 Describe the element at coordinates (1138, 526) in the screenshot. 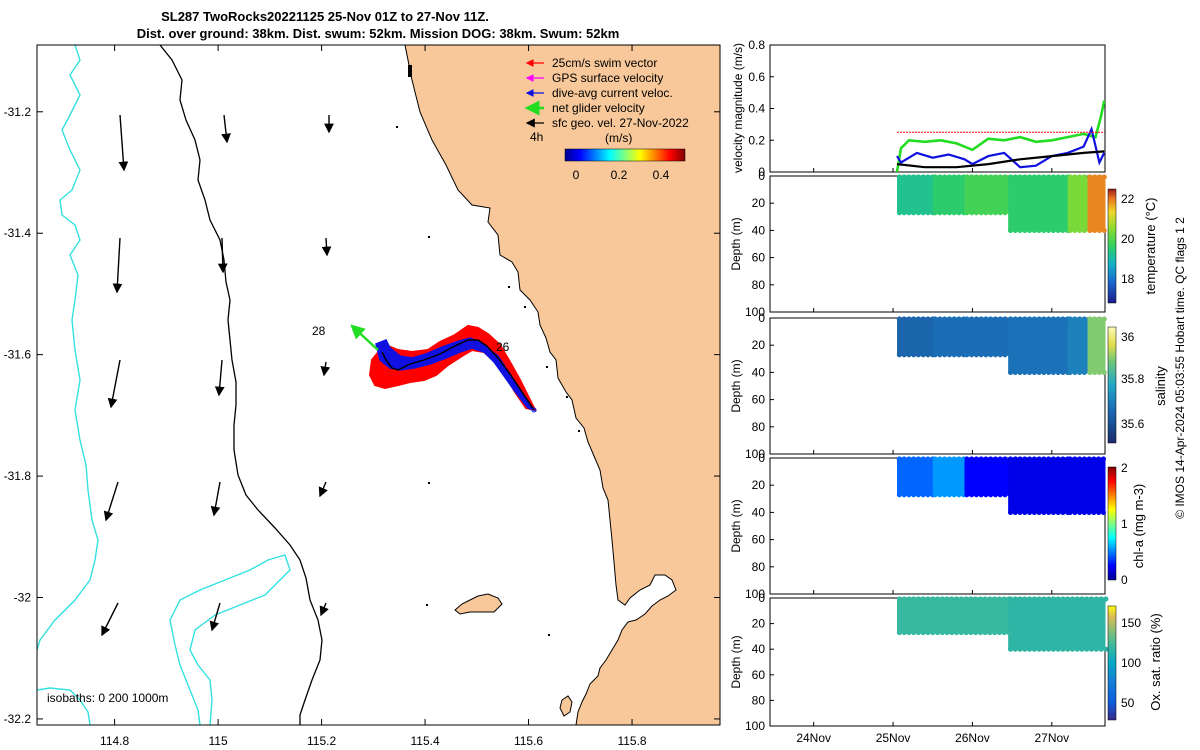

I see `chla-cbar-label: chl-a (mg m-3)` at that location.